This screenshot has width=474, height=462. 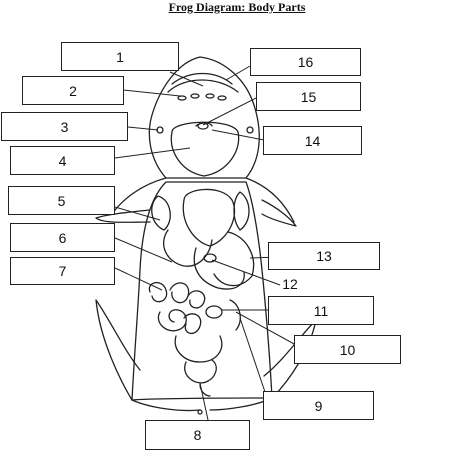 I want to click on body-cavity, so click(x=202, y=291).